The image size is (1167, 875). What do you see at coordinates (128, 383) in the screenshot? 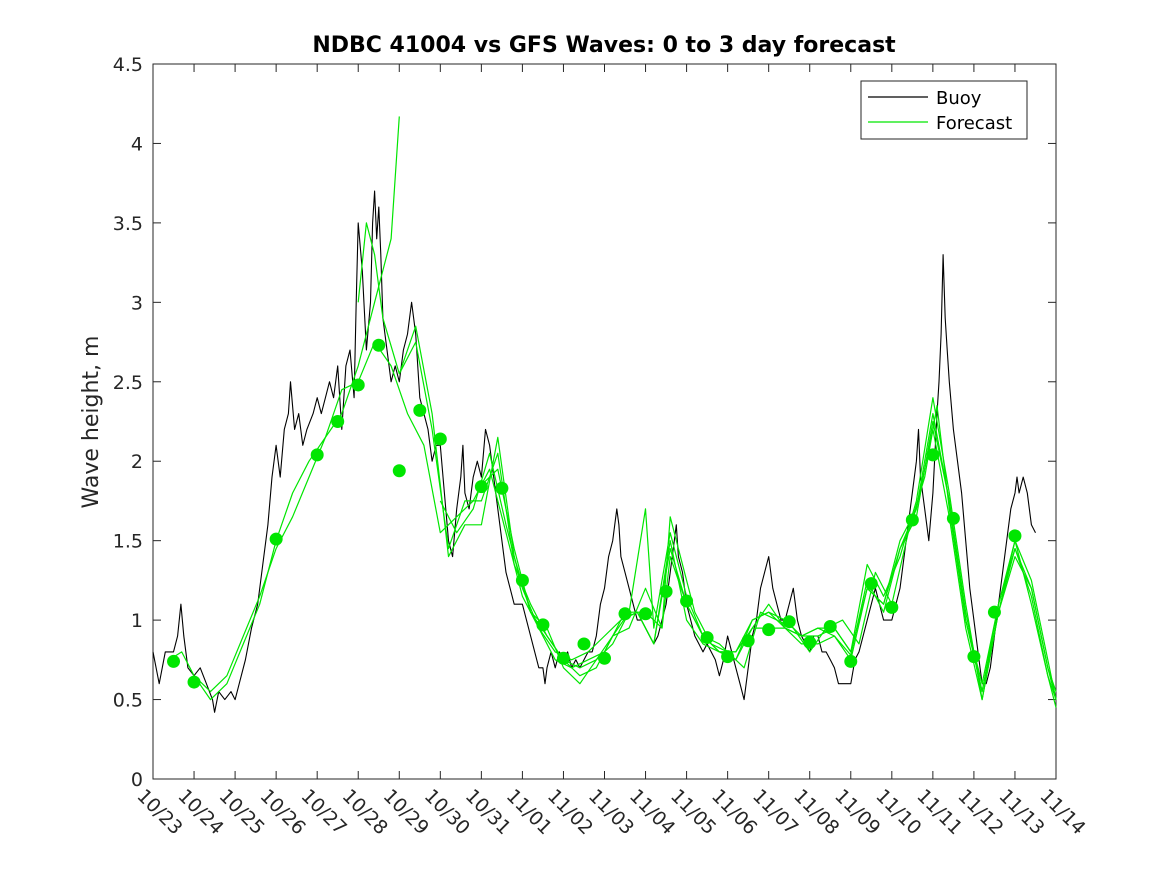
I see `y-tick-label: 2.5` at bounding box center [128, 383].